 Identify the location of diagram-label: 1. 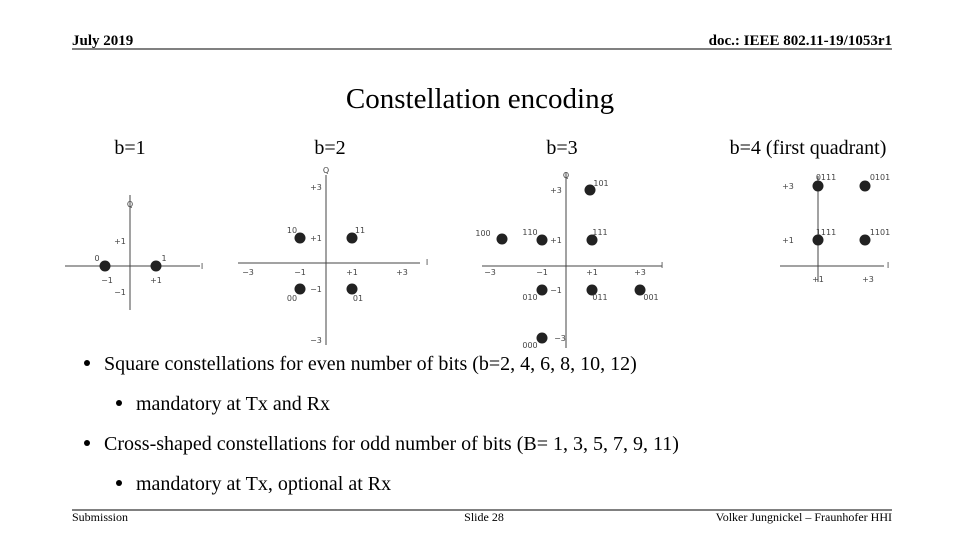
(163, 258).